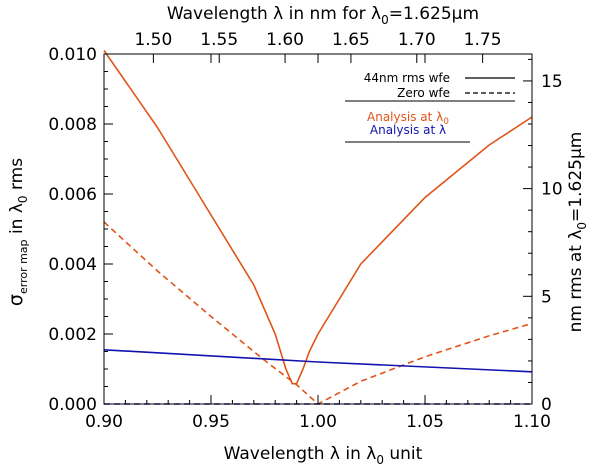 The height and width of the screenshot is (475, 600). What do you see at coordinates (23, 266) in the screenshot?
I see `y-axis-label-sub: error map` at bounding box center [23, 266].